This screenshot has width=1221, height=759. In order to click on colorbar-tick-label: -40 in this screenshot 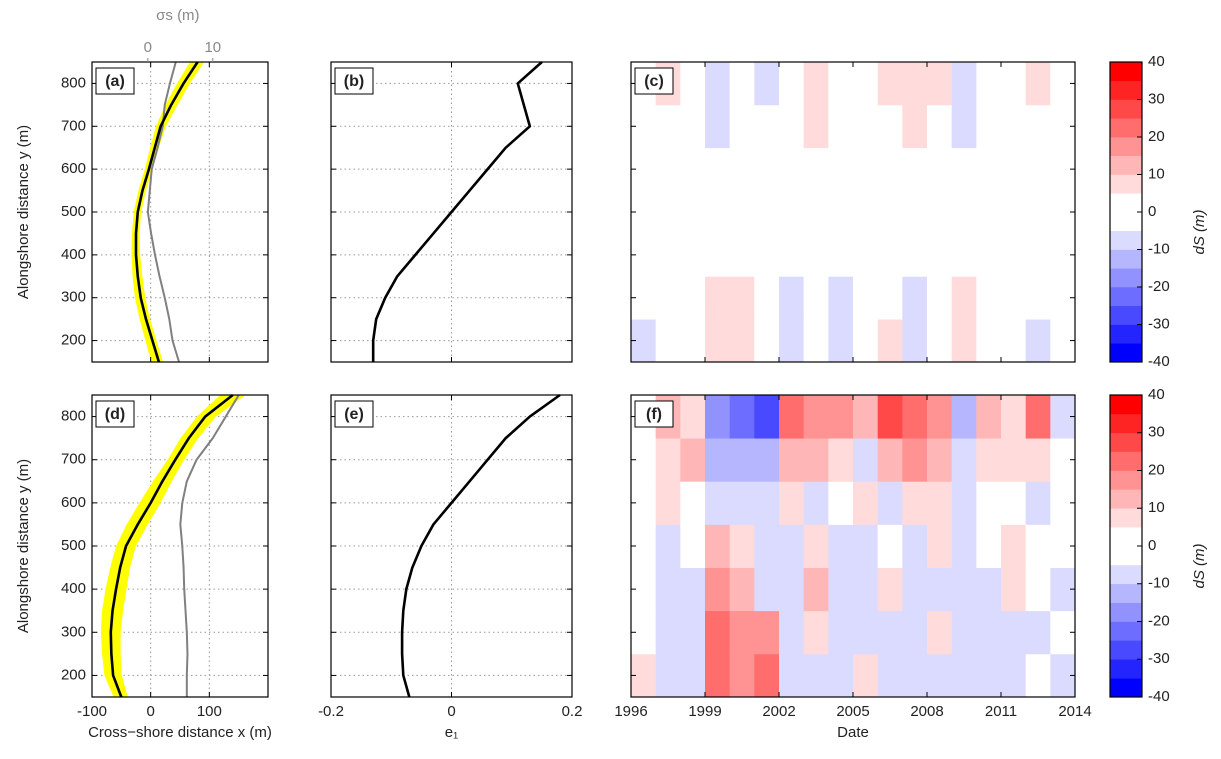, I will do `click(1159, 696)`.